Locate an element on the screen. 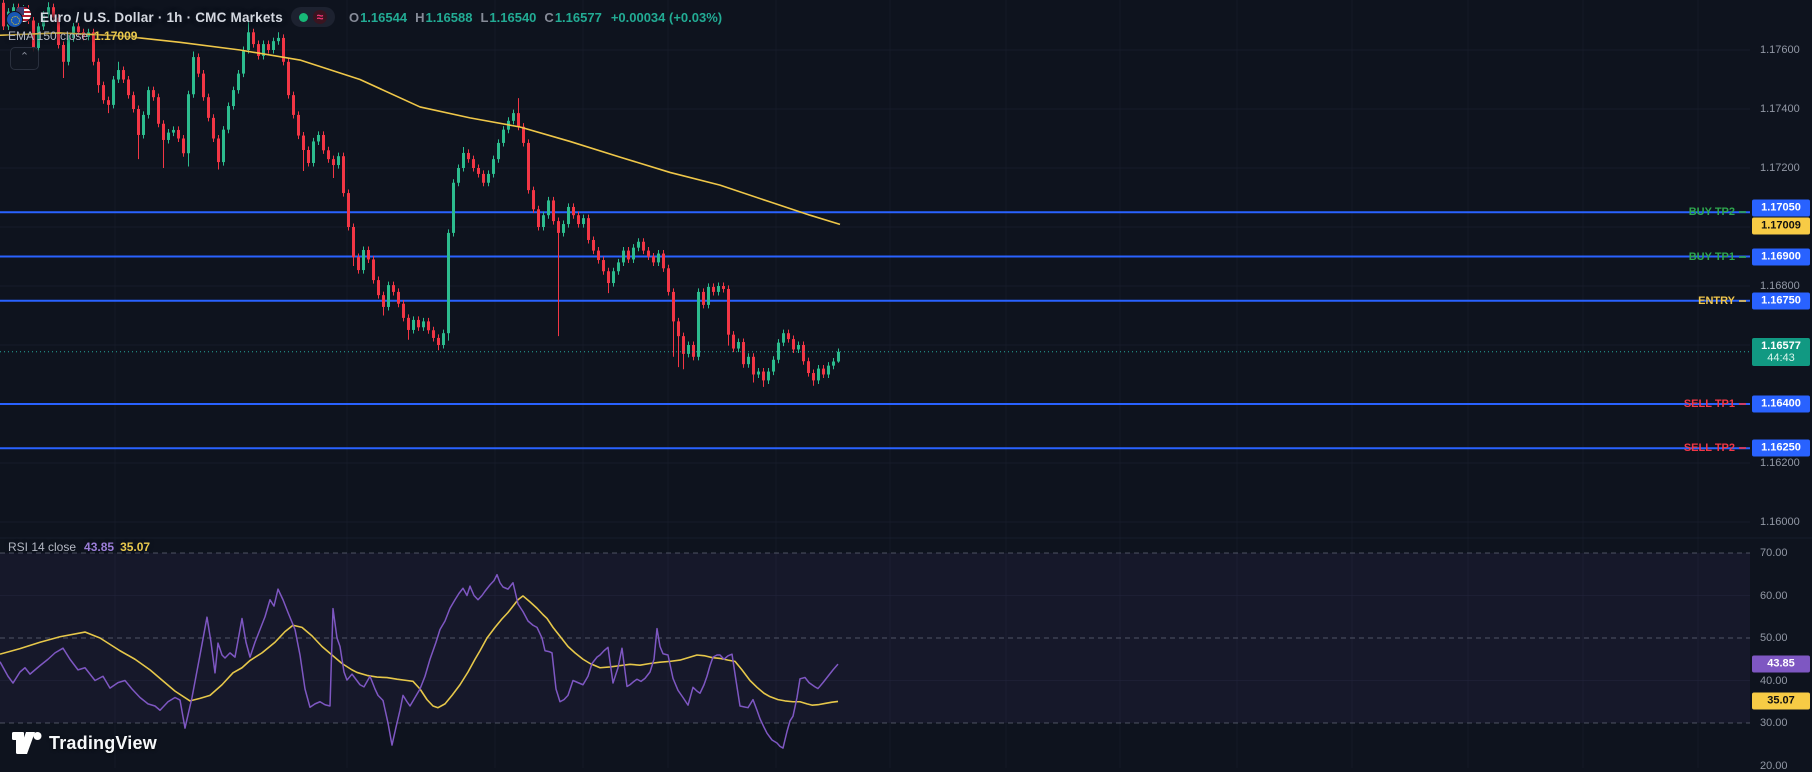  price-axis-label: 1.16000 is located at coordinates (1780, 522).